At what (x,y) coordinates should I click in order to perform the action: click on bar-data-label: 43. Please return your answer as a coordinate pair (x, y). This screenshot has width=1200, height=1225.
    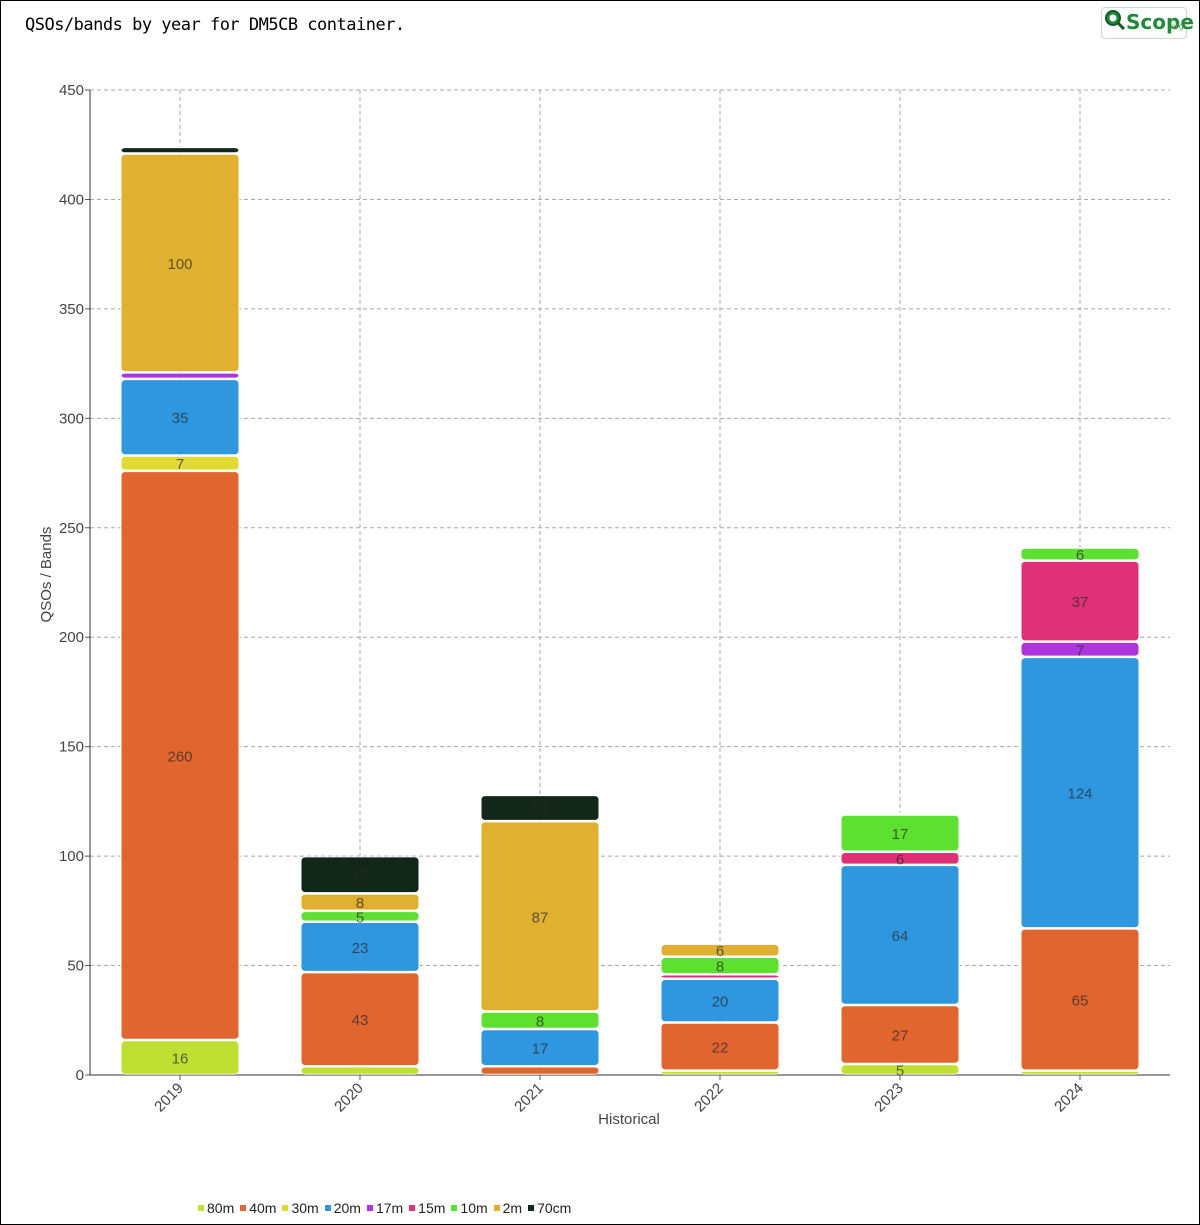
    Looking at the image, I should click on (360, 1020).